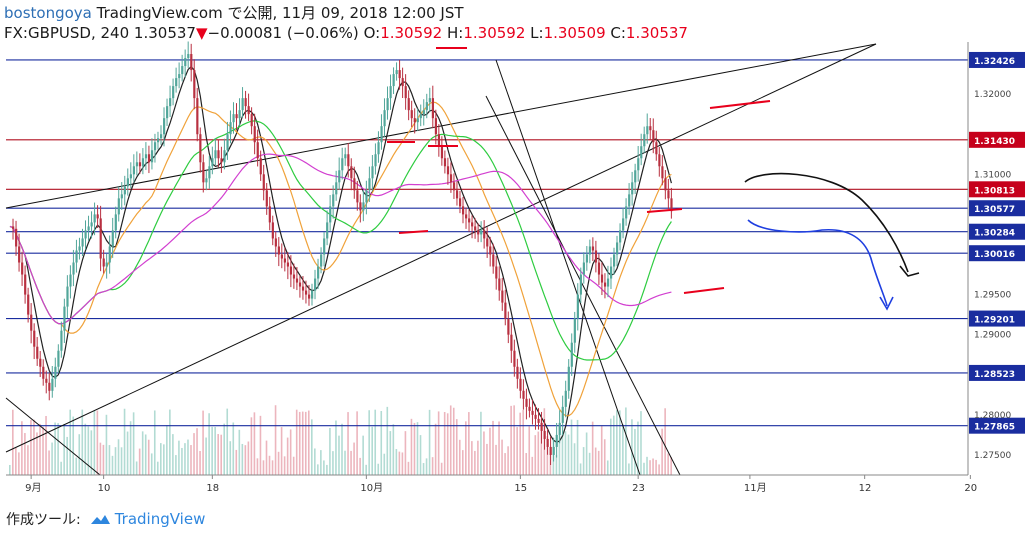  Describe the element at coordinates (537, 33) in the screenshot. I see `low-label: L:` at that location.